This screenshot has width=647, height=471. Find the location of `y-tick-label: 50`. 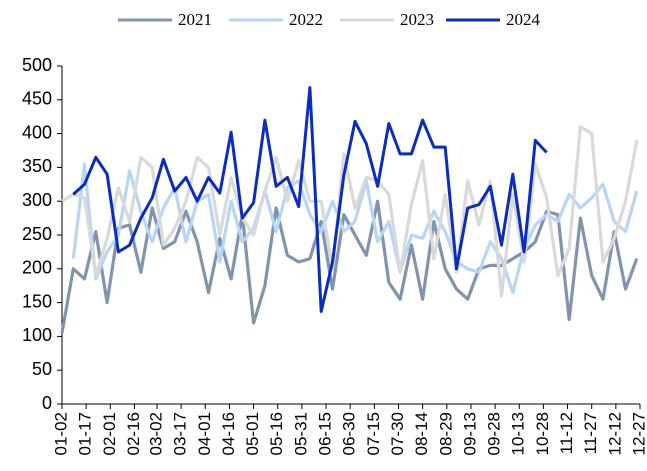

y-tick-label: 50 is located at coordinates (42, 369).